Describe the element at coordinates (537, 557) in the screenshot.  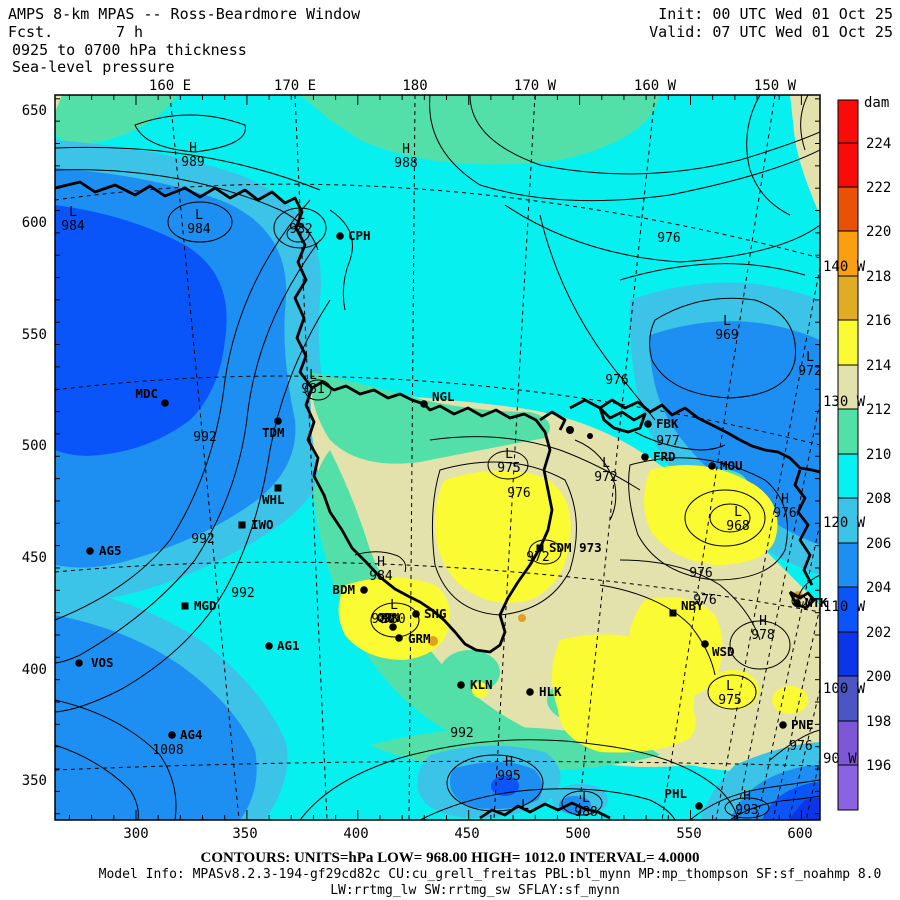
I see `contour-label: 972` at that location.